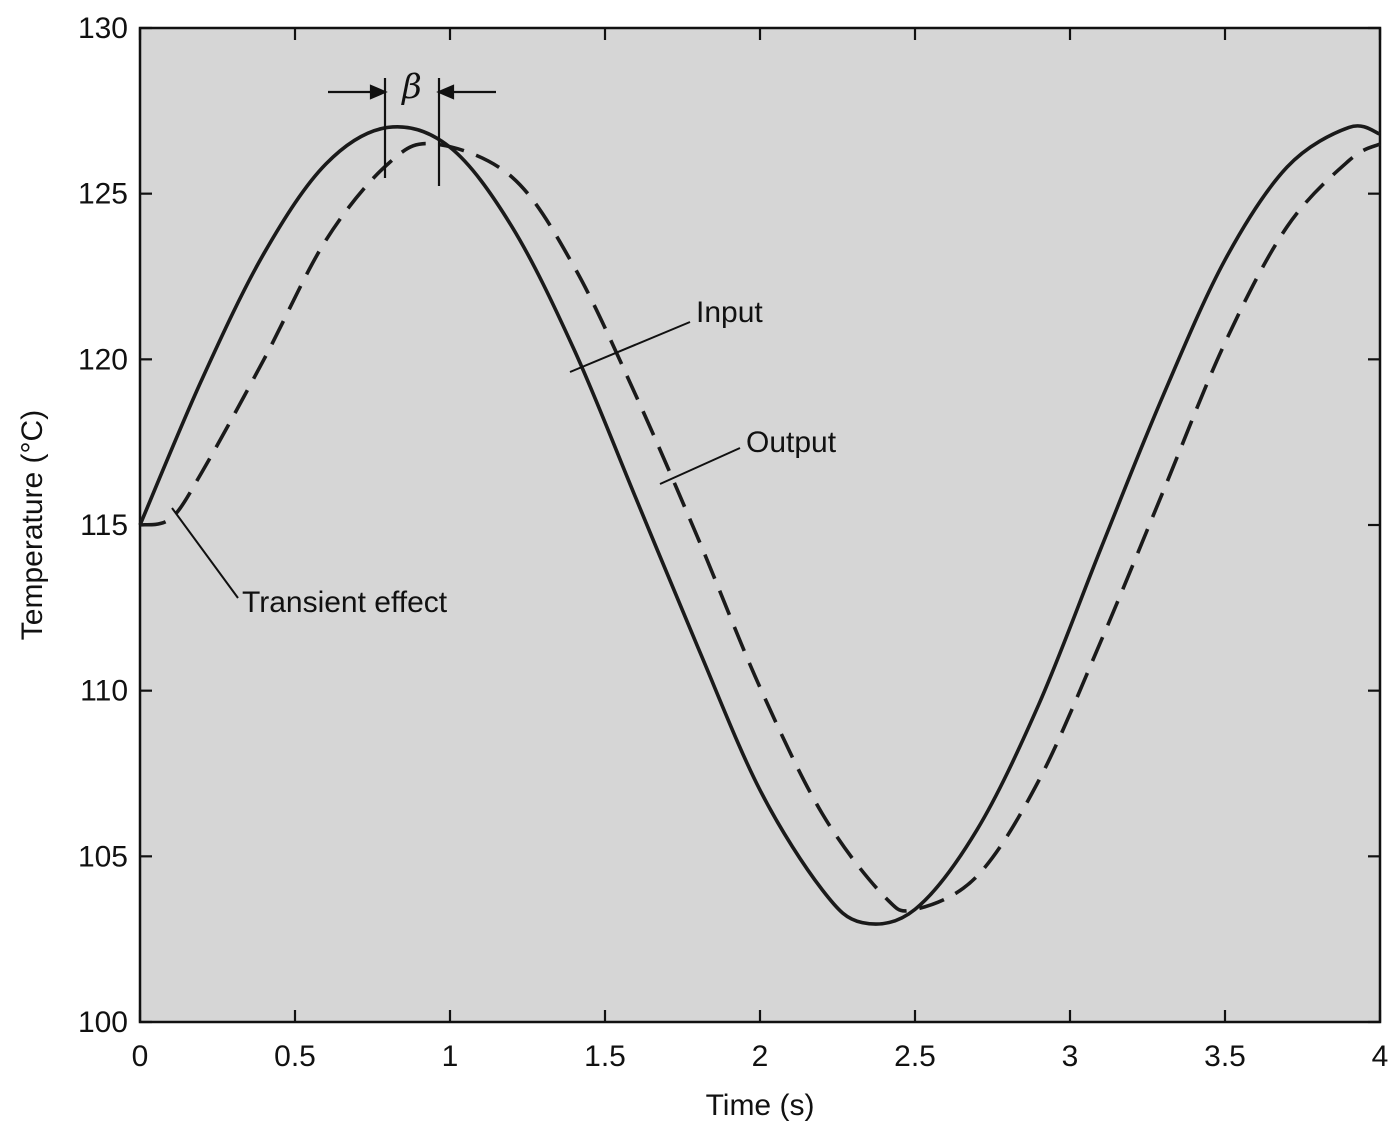 The height and width of the screenshot is (1135, 1397). Describe the element at coordinates (760, 1056) in the screenshot. I see `x-tick-label: 2` at that location.